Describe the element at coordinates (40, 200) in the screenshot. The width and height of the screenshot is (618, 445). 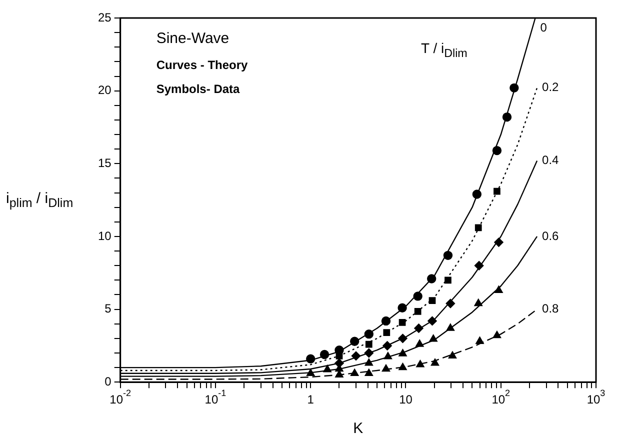
I see `y-axis-title: i$_{plim}$ / i$_{Dlim}$` at that location.